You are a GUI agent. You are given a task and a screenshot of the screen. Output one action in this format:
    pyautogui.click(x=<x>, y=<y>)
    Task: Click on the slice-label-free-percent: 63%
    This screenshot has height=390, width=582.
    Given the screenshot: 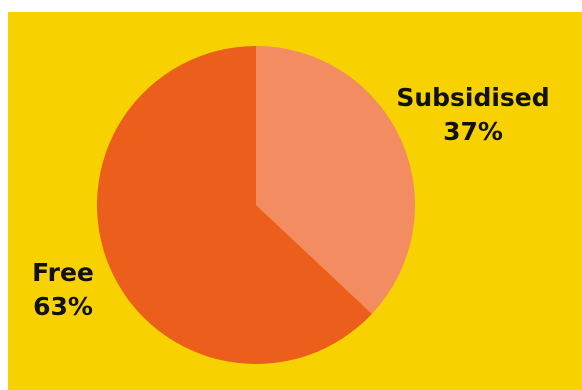 What is the action you would take?
    pyautogui.click(x=63, y=306)
    